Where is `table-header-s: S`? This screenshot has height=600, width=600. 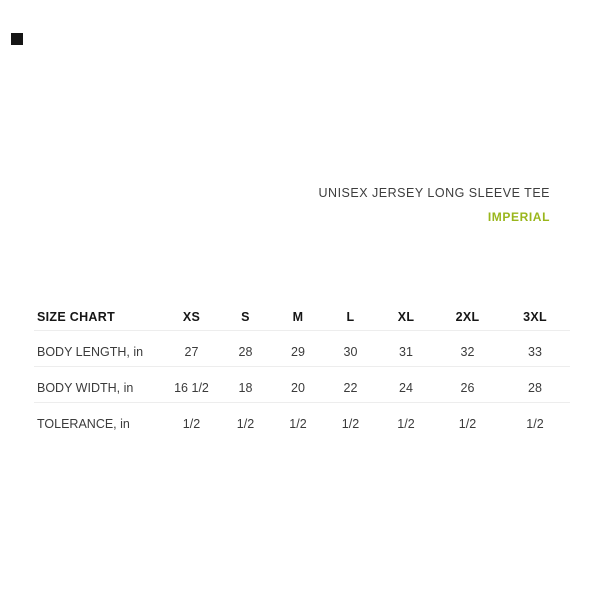
table-header-s: S is located at coordinates (245, 315).